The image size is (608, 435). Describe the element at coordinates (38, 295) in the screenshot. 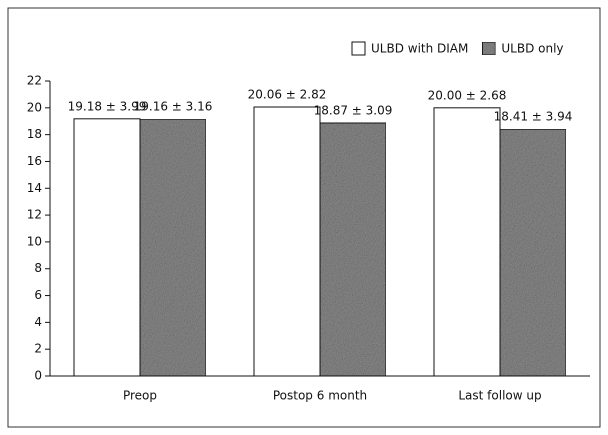

I see `y-tick-label: 6` at that location.